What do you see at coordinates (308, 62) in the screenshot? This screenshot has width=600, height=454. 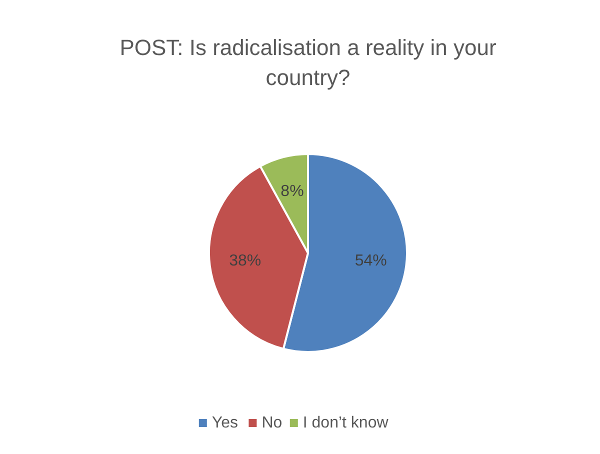 I see `chart-title: POST: Is radicalisation a reality in your country?` at bounding box center [308, 62].